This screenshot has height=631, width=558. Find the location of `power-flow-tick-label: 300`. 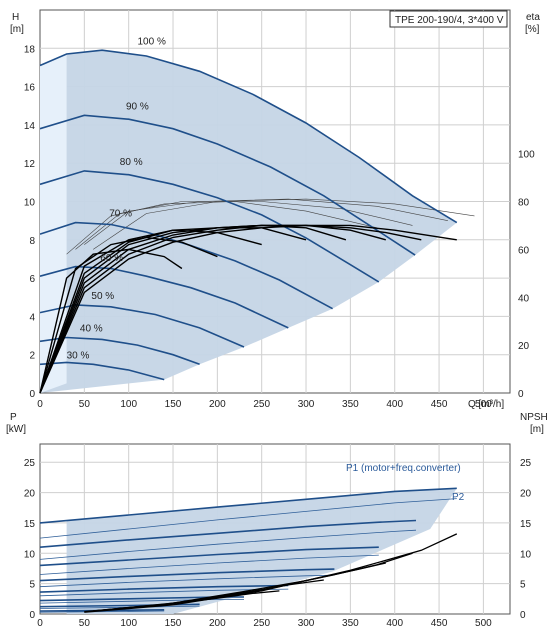

power-flow-tick-label: 300 is located at coordinates (306, 622).